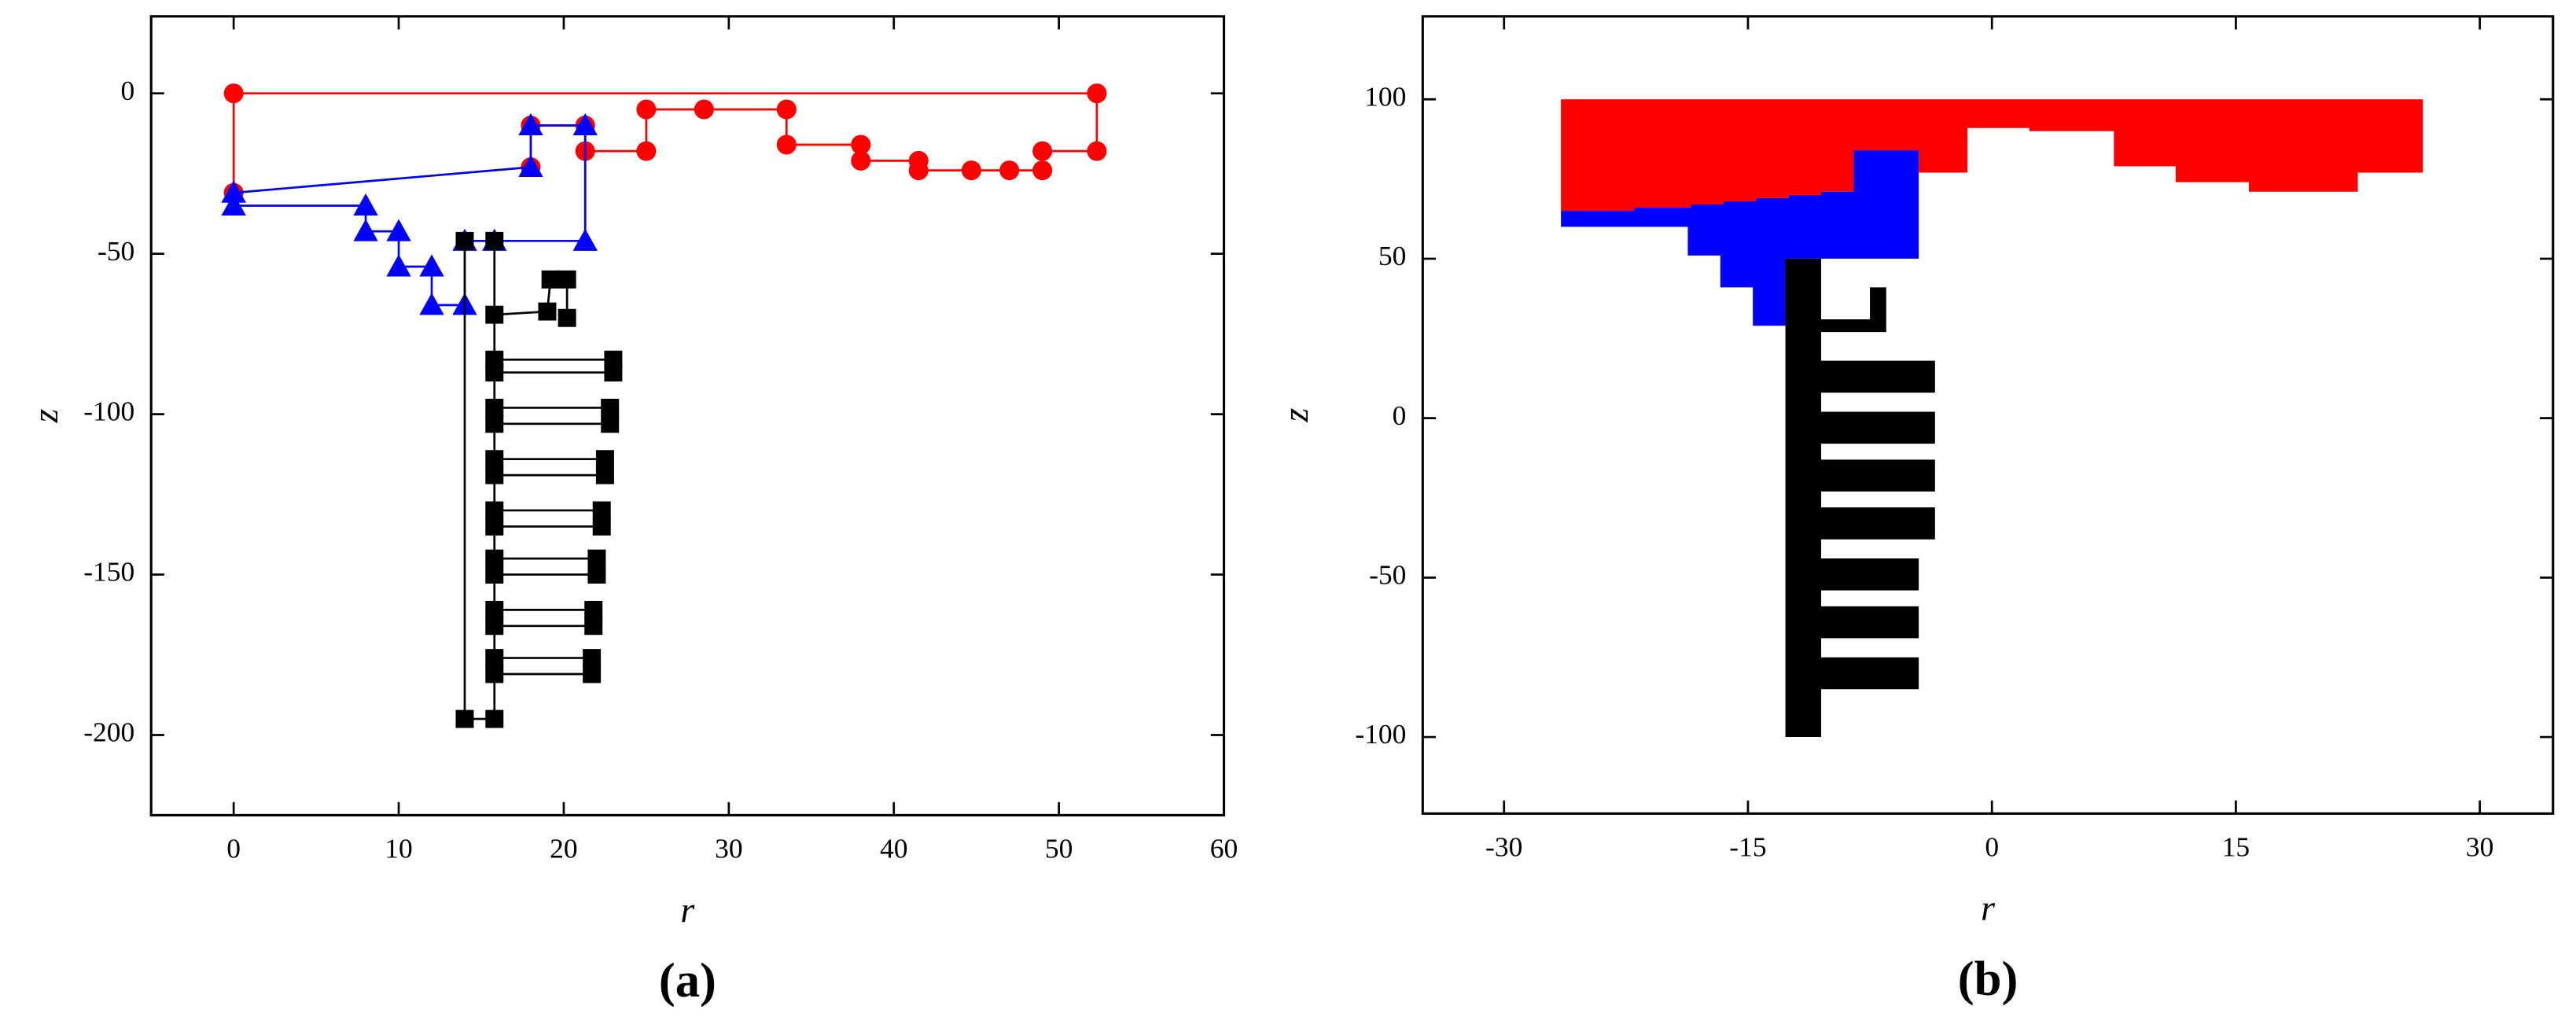  Describe the element at coordinates (1385, 96) in the screenshot. I see `y-tick-label: 100` at that location.